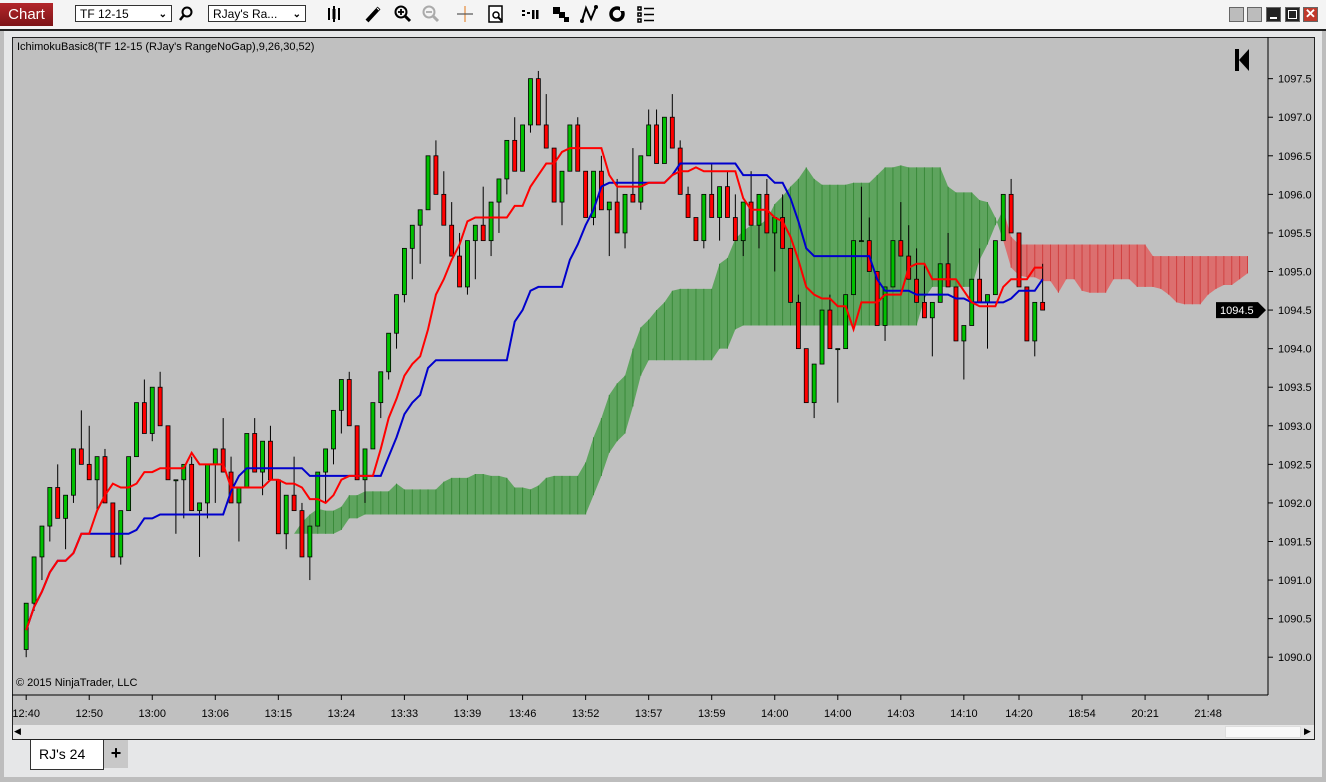 Image resolution: width=1326 pixels, height=782 pixels. What do you see at coordinates (26, 14) in the screenshot?
I see `chart-menu-button: Chart` at bounding box center [26, 14].